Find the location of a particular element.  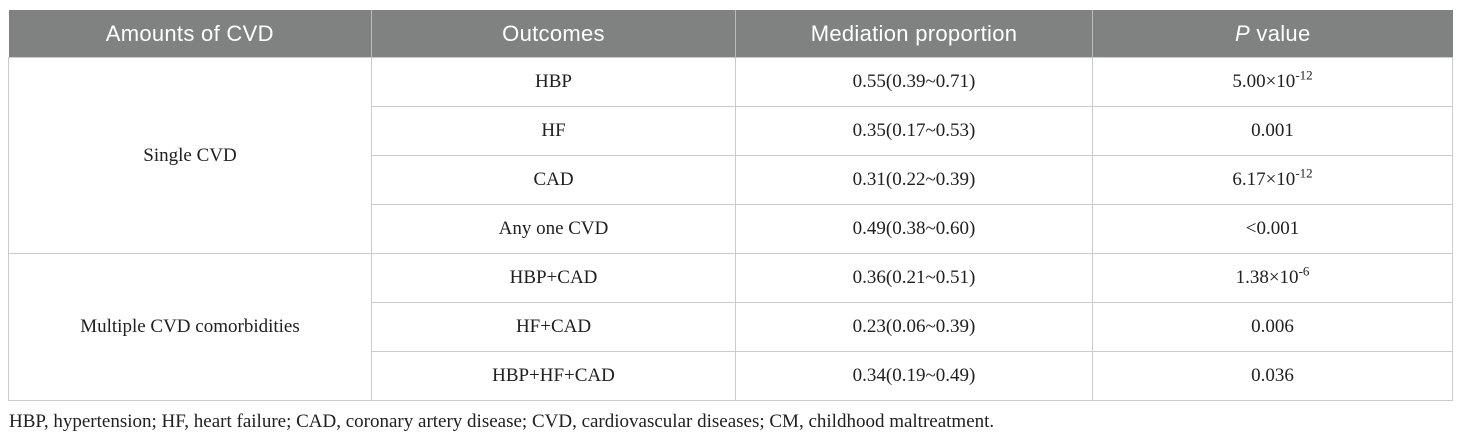

mediation-cell: 0.49(0.38~0.60) is located at coordinates (914, 229).